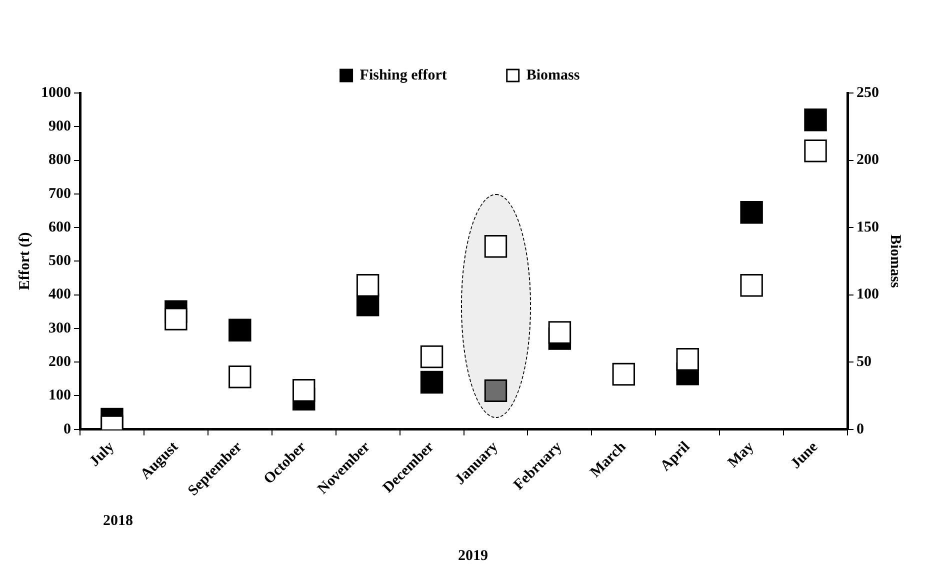 The height and width of the screenshot is (579, 926). What do you see at coordinates (59, 294) in the screenshot?
I see `y-tick-label: 400` at bounding box center [59, 294].